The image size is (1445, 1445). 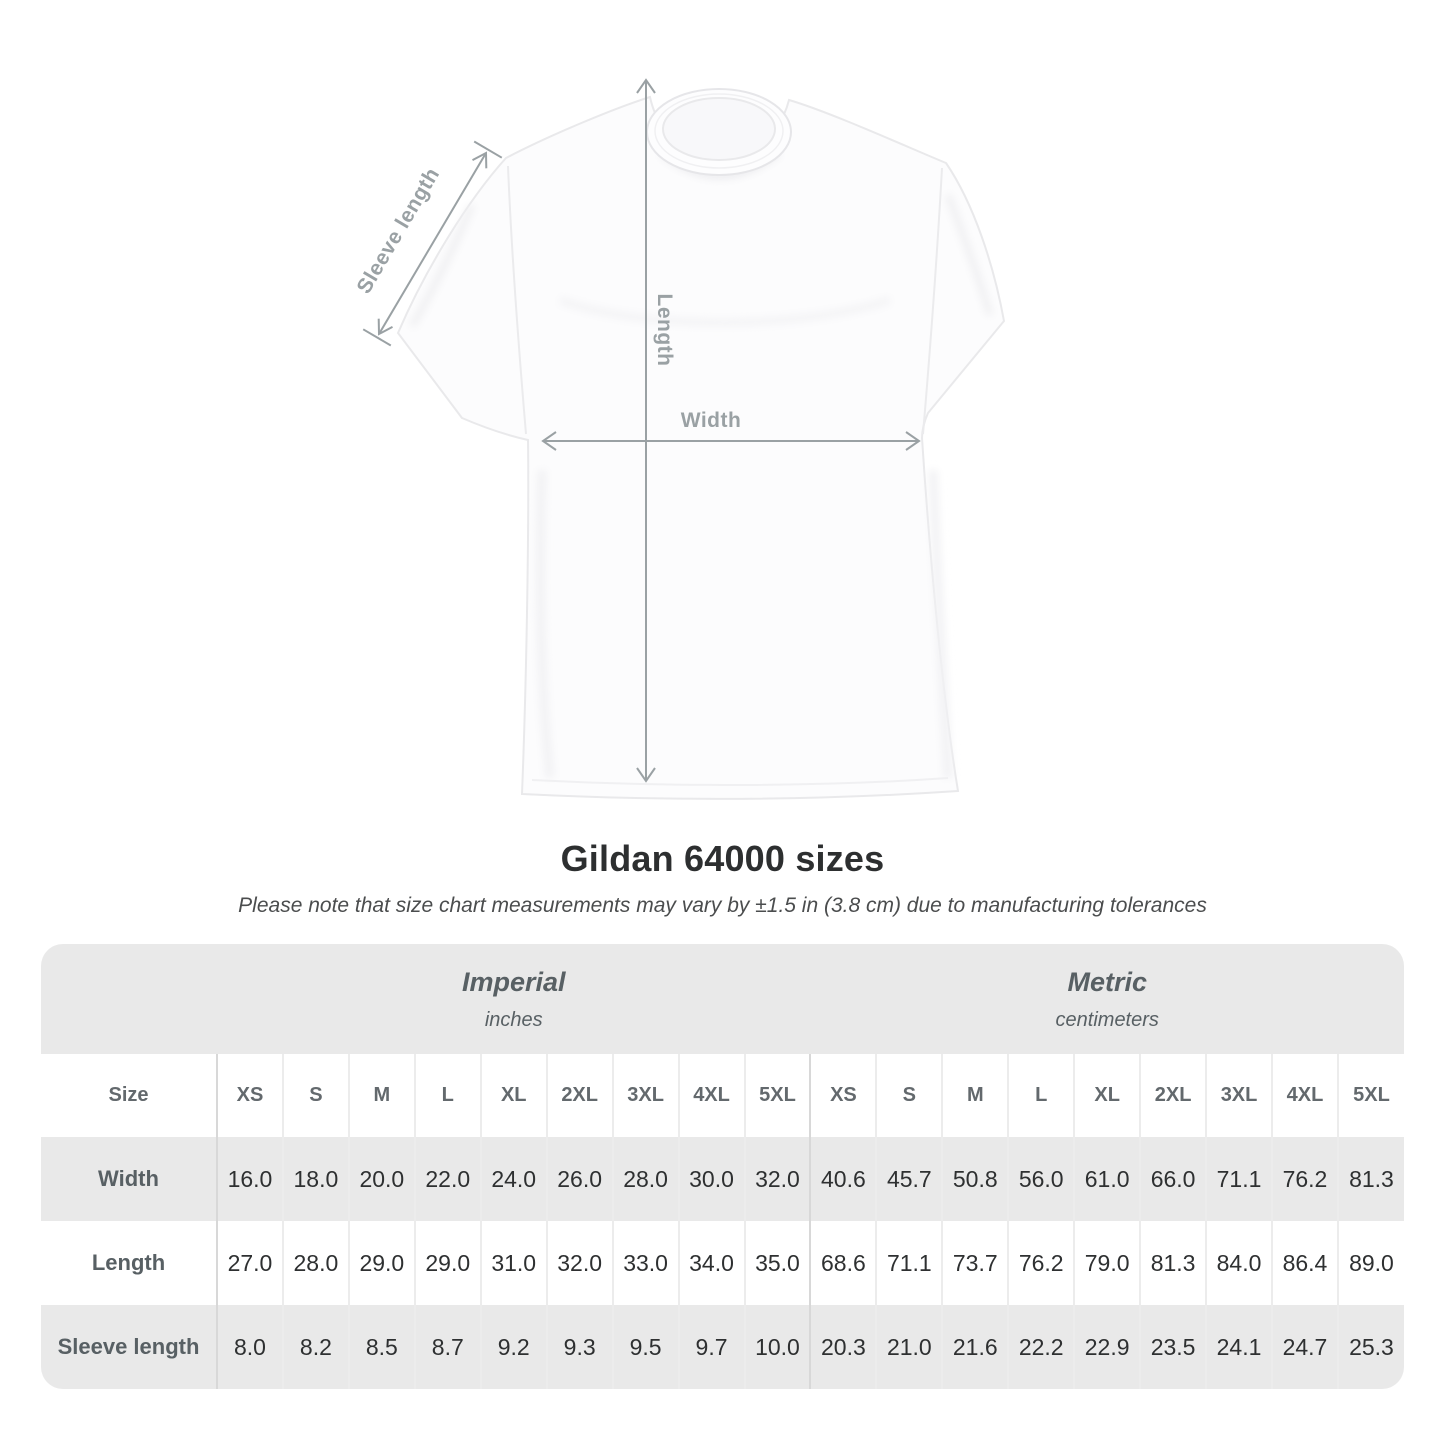 What do you see at coordinates (975, 1179) in the screenshot?
I see `value-cell: 50.8` at bounding box center [975, 1179].